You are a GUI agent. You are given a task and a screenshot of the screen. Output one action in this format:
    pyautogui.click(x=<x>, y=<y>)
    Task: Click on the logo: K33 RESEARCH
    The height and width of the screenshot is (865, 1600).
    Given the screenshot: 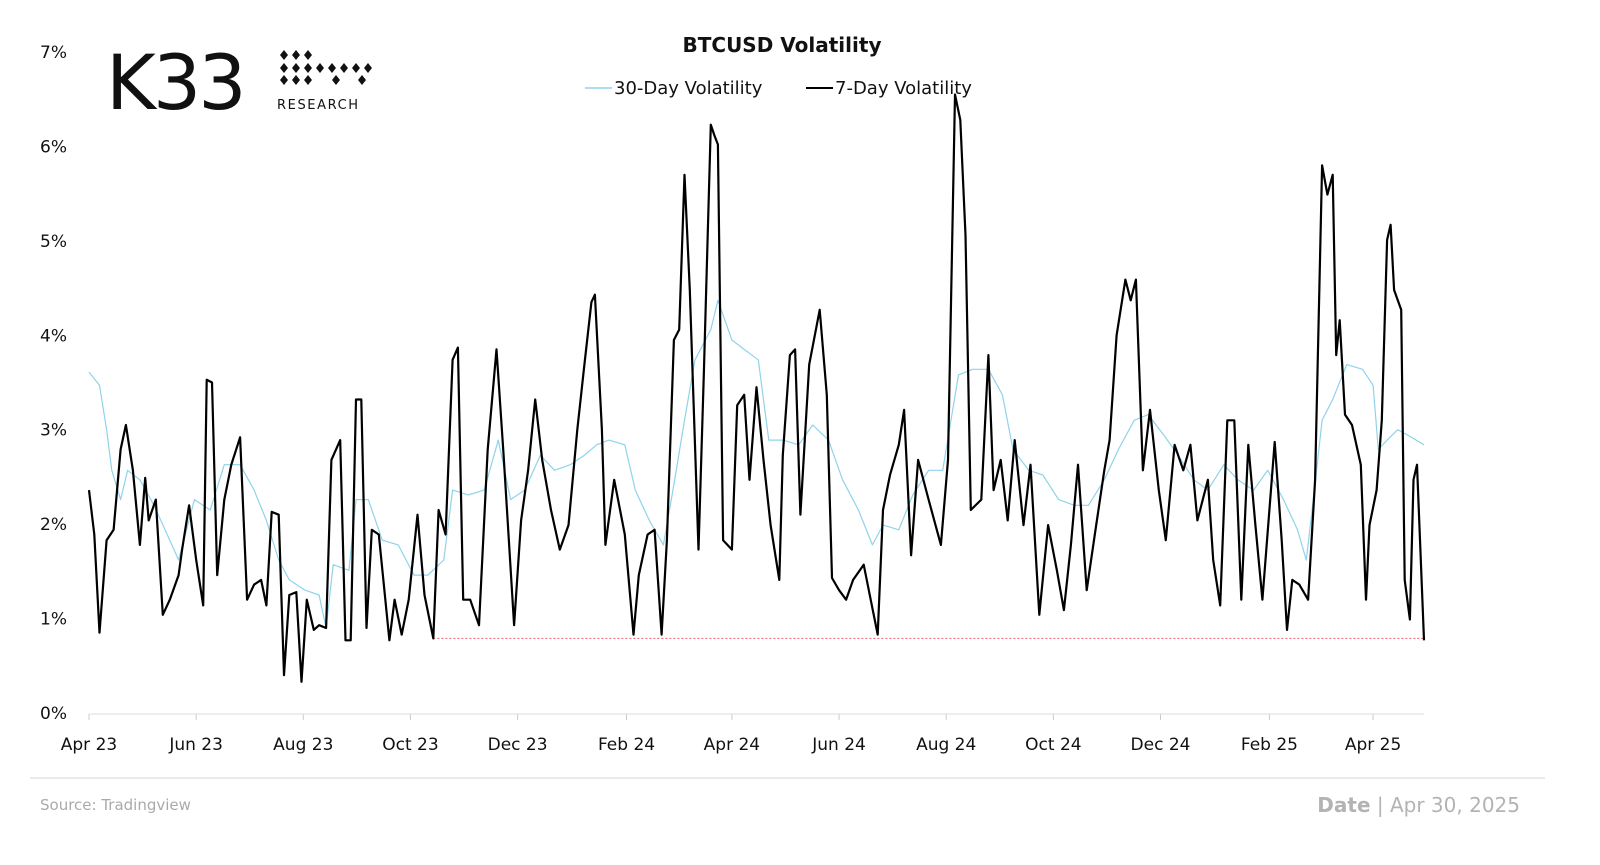 What is the action you would take?
    pyautogui.click(x=239, y=82)
    